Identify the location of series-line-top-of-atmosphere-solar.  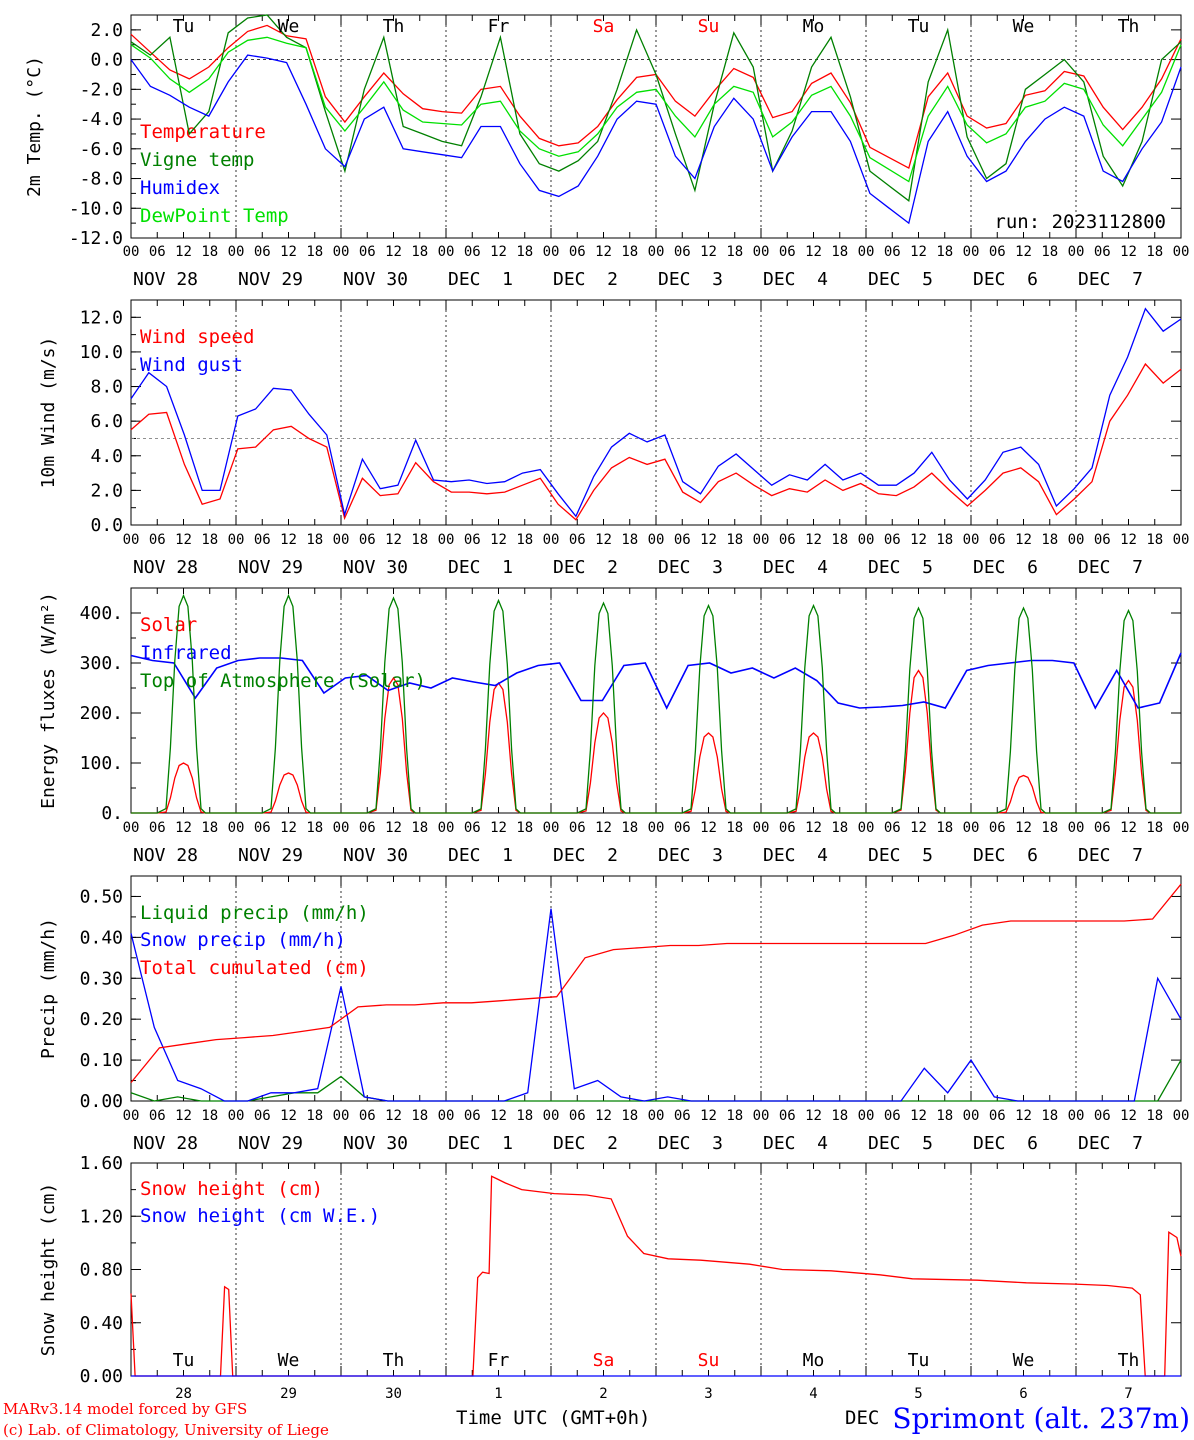
(656, 703).